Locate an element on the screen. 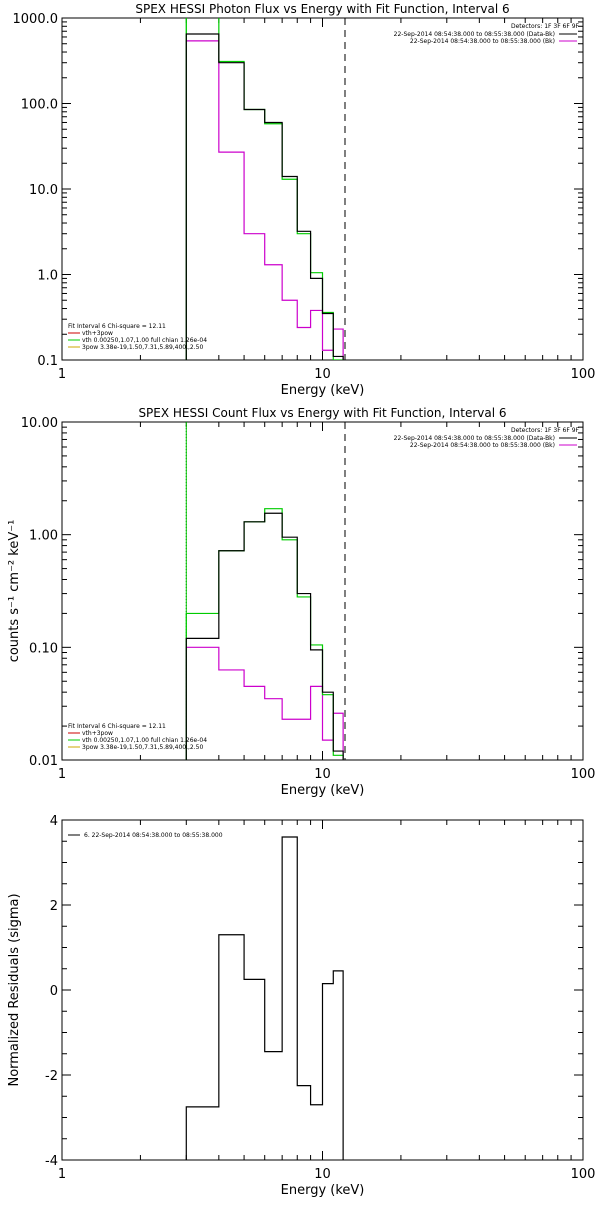 The height and width of the screenshot is (1205, 600). y-tick-label: 1.0 is located at coordinates (47, 276).